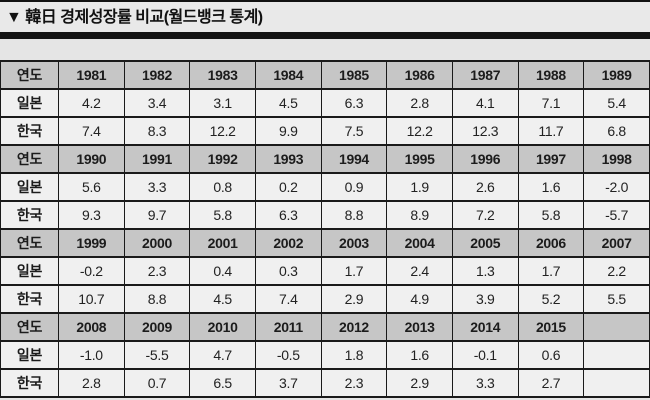  I want to click on year-header-cell, so click(616, 327).